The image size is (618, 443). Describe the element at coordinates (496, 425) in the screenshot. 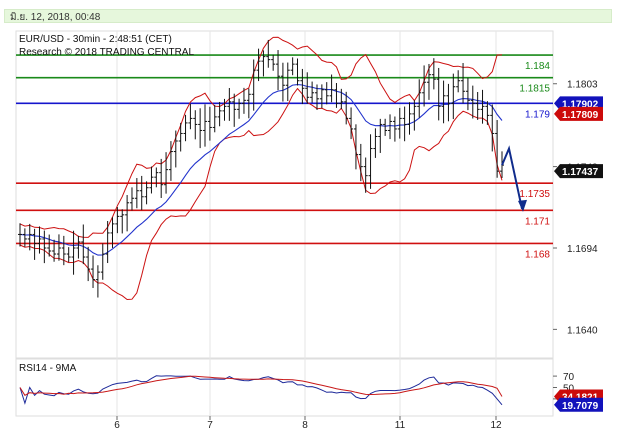

I see `x-tick-label: 12` at that location.